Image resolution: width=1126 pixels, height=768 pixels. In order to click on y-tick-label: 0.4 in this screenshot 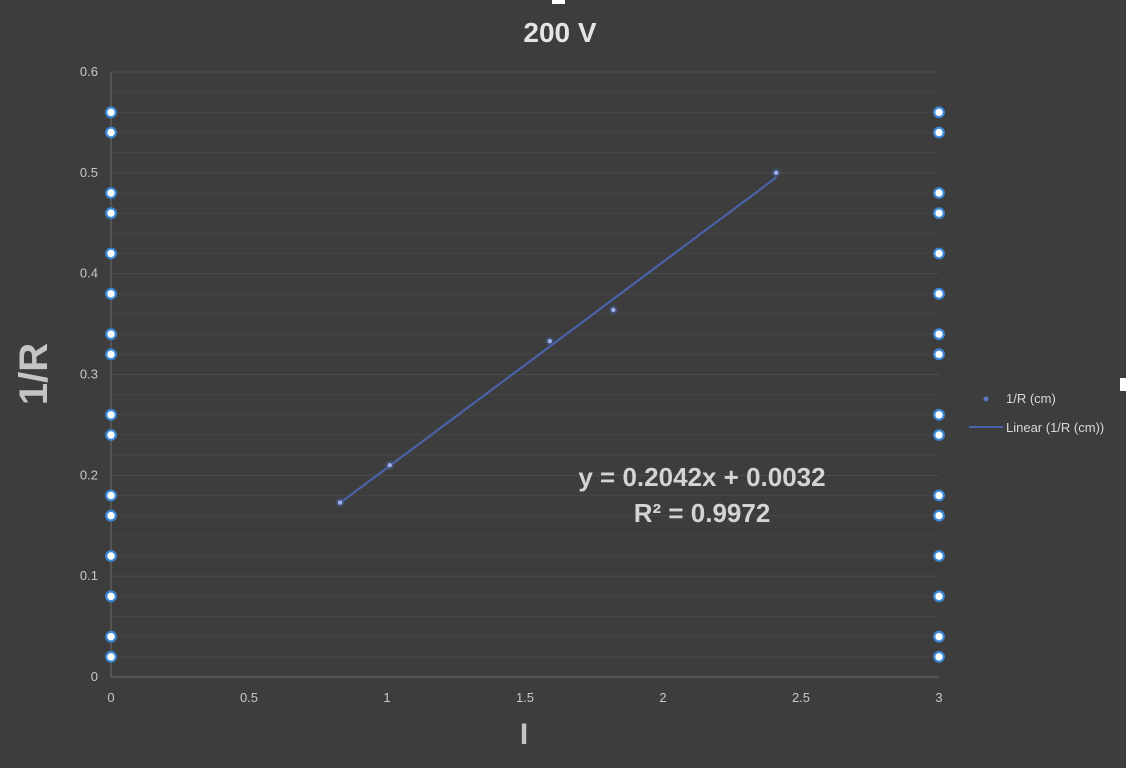, I will do `click(89, 273)`.